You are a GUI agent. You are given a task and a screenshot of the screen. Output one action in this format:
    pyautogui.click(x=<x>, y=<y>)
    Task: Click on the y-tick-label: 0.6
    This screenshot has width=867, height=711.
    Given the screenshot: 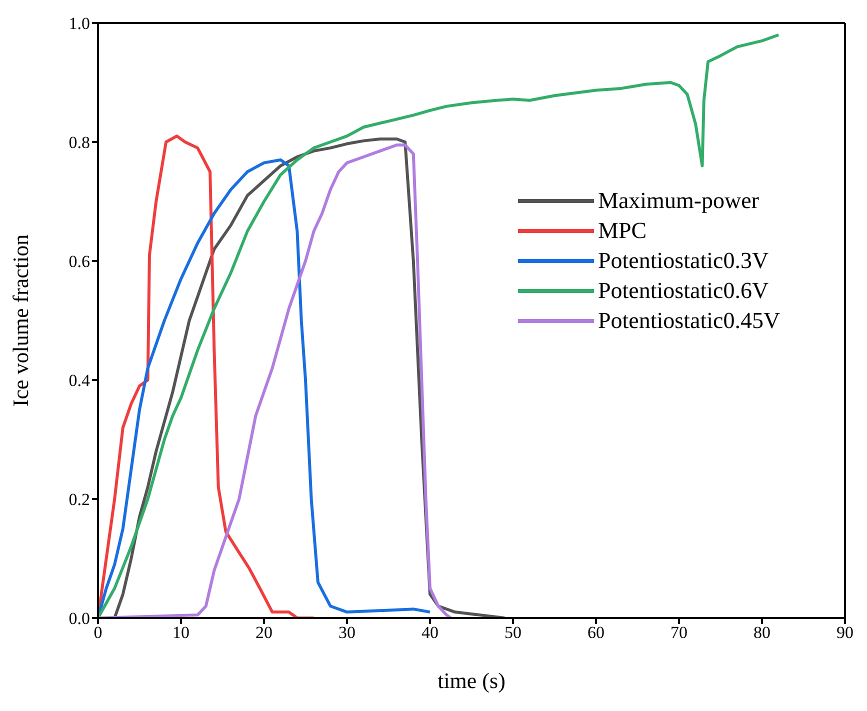 What is the action you would take?
    pyautogui.click(x=79, y=262)
    